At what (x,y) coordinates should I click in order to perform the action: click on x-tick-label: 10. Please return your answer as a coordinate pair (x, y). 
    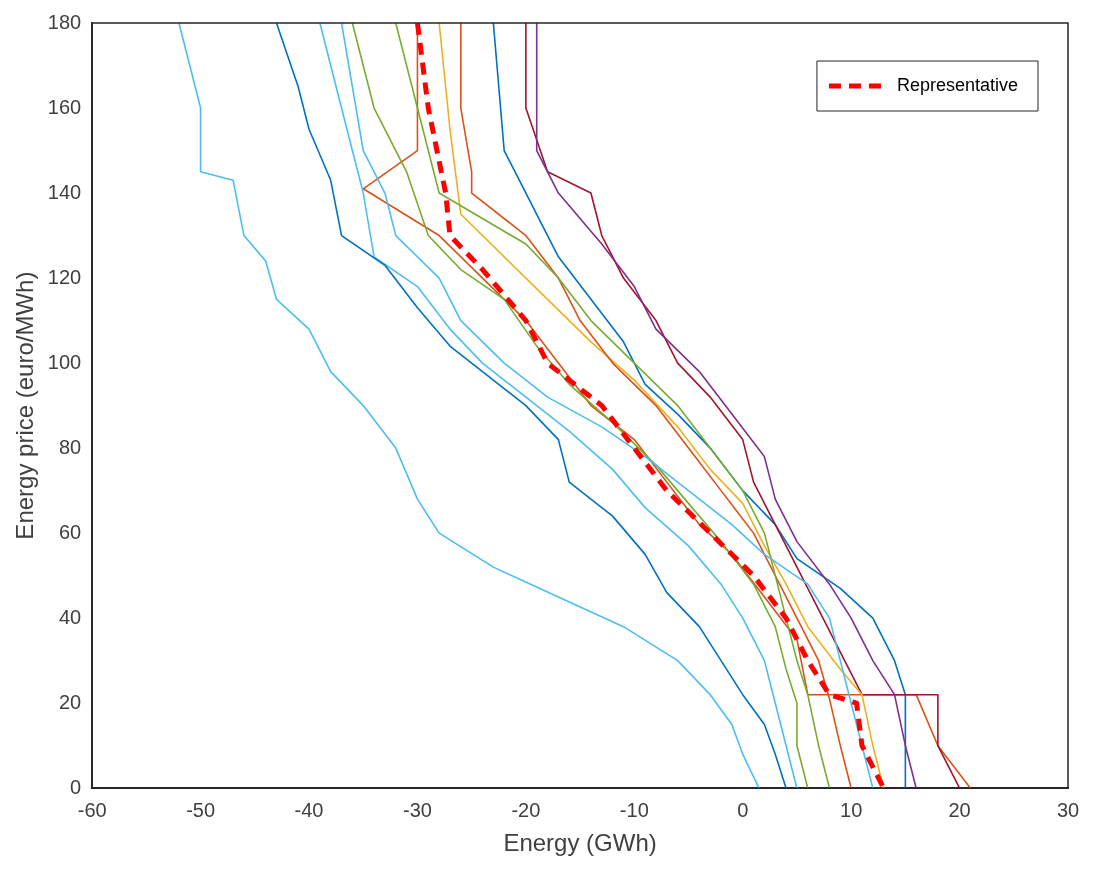
    Looking at the image, I should click on (851, 809).